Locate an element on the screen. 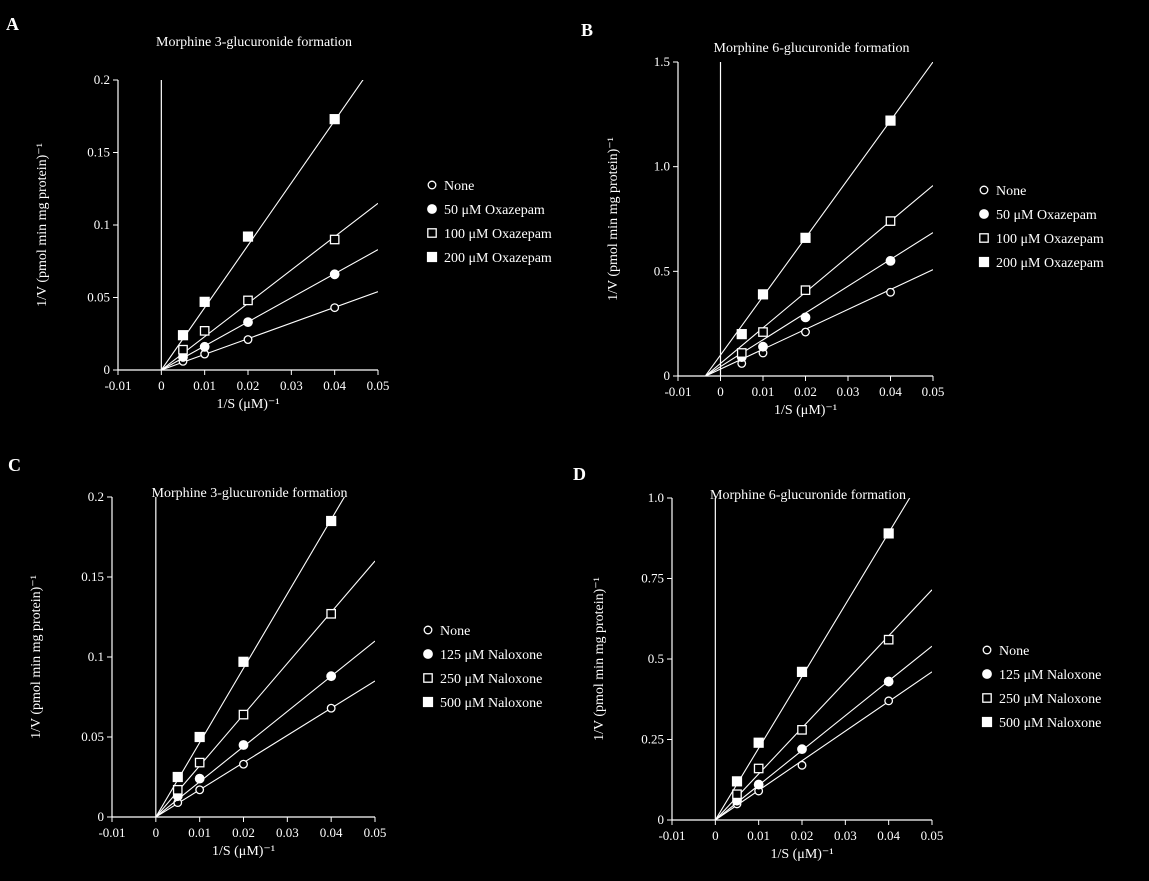 The image size is (1149, 881). panel-a-xlabel: 1/S (μM)⁻¹ is located at coordinates (247, 404).